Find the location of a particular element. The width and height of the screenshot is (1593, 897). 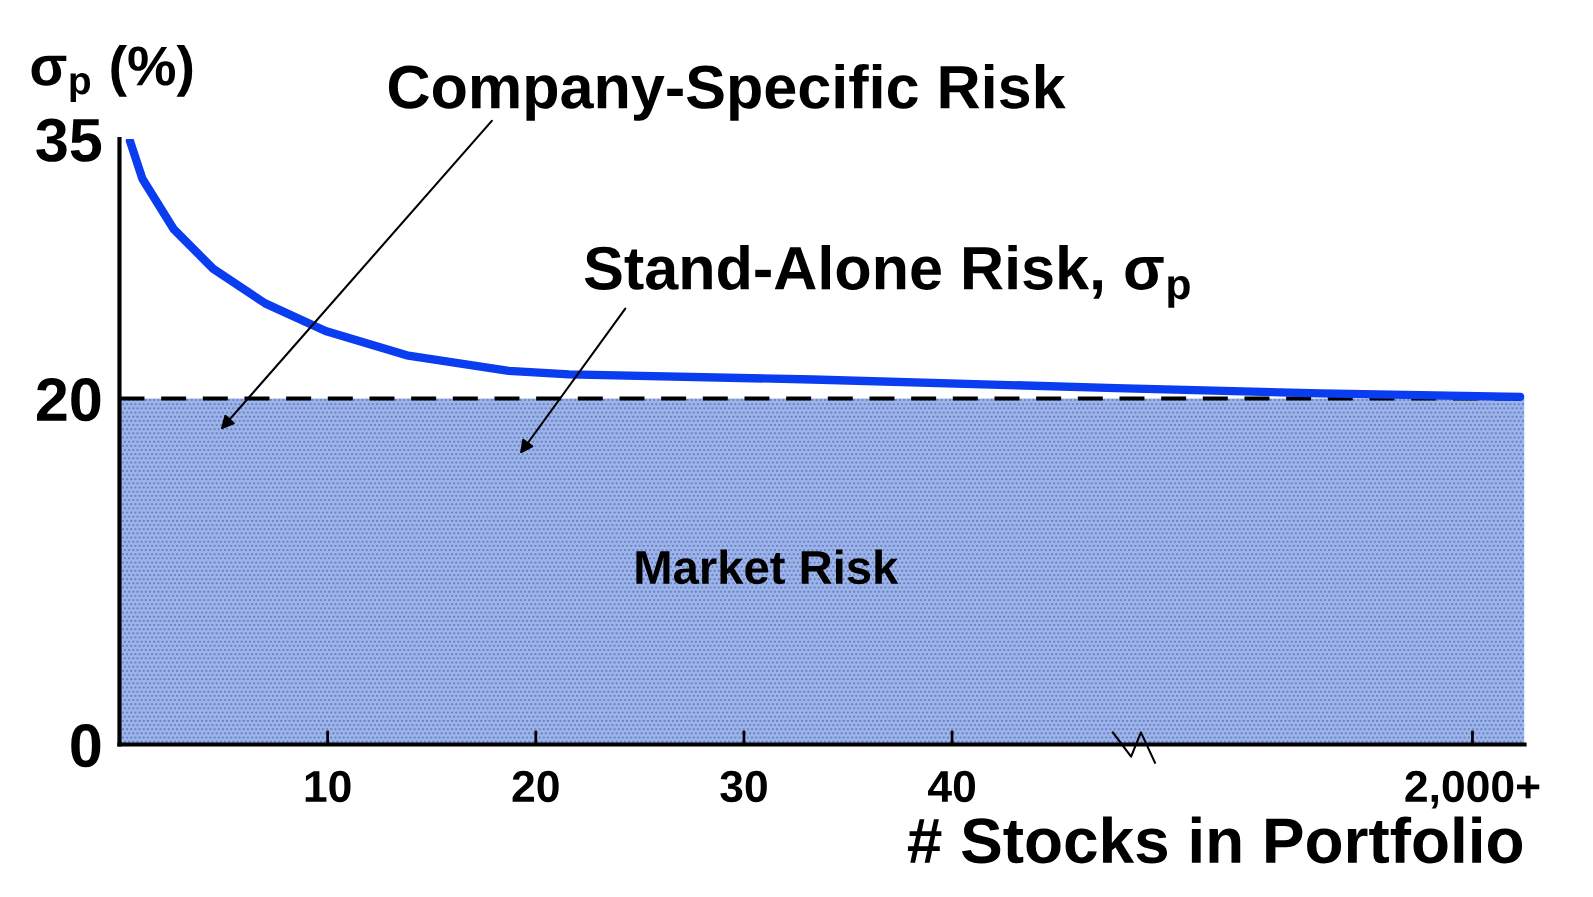

x-axis-title: # Stocks in Portfolio is located at coordinates (1215, 840).